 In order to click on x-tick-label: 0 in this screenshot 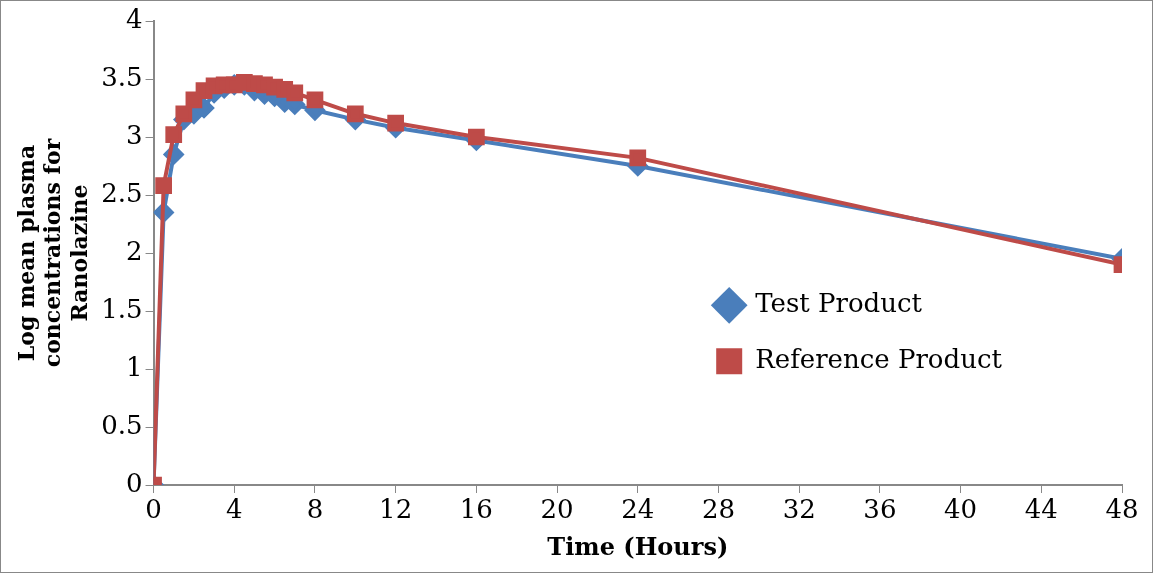, I will do `click(153, 509)`.